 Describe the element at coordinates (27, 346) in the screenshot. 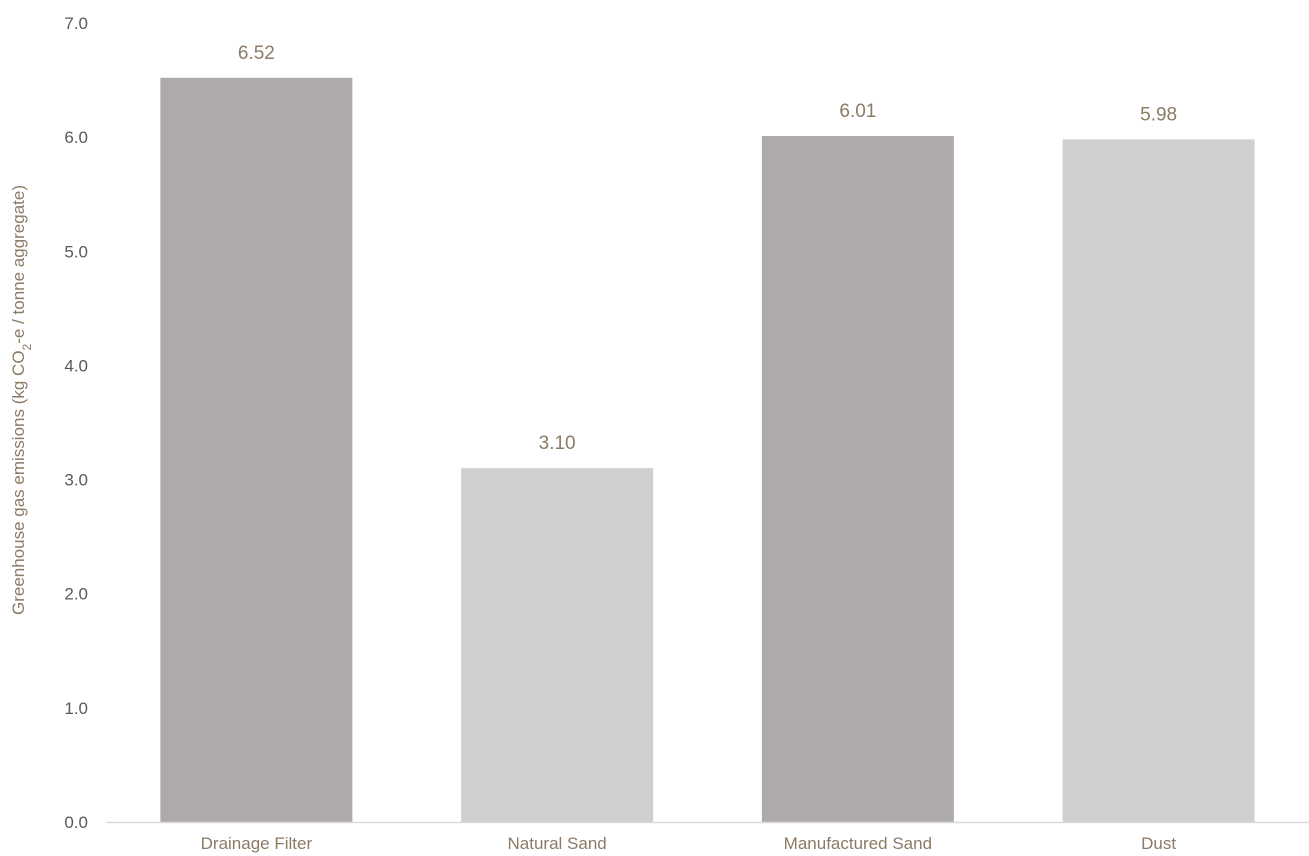

I see `y-axis-title-subscript: 2` at that location.